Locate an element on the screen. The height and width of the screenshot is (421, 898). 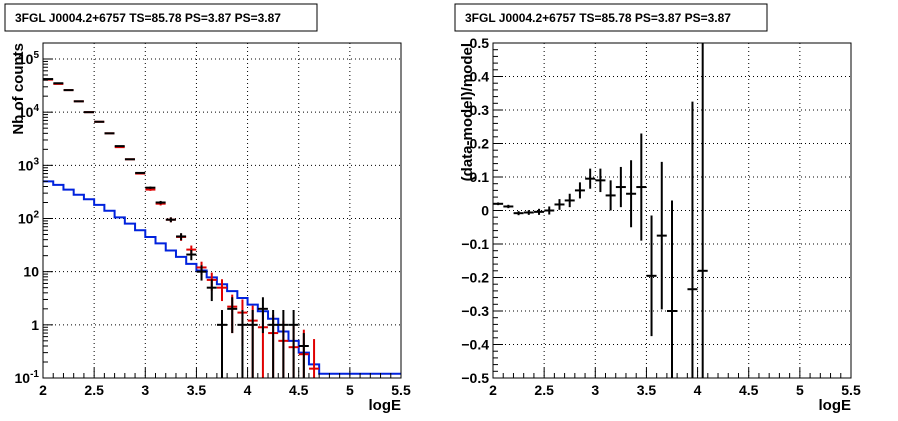
y-tick-label: 10⁻¹ is located at coordinates (27, 377).